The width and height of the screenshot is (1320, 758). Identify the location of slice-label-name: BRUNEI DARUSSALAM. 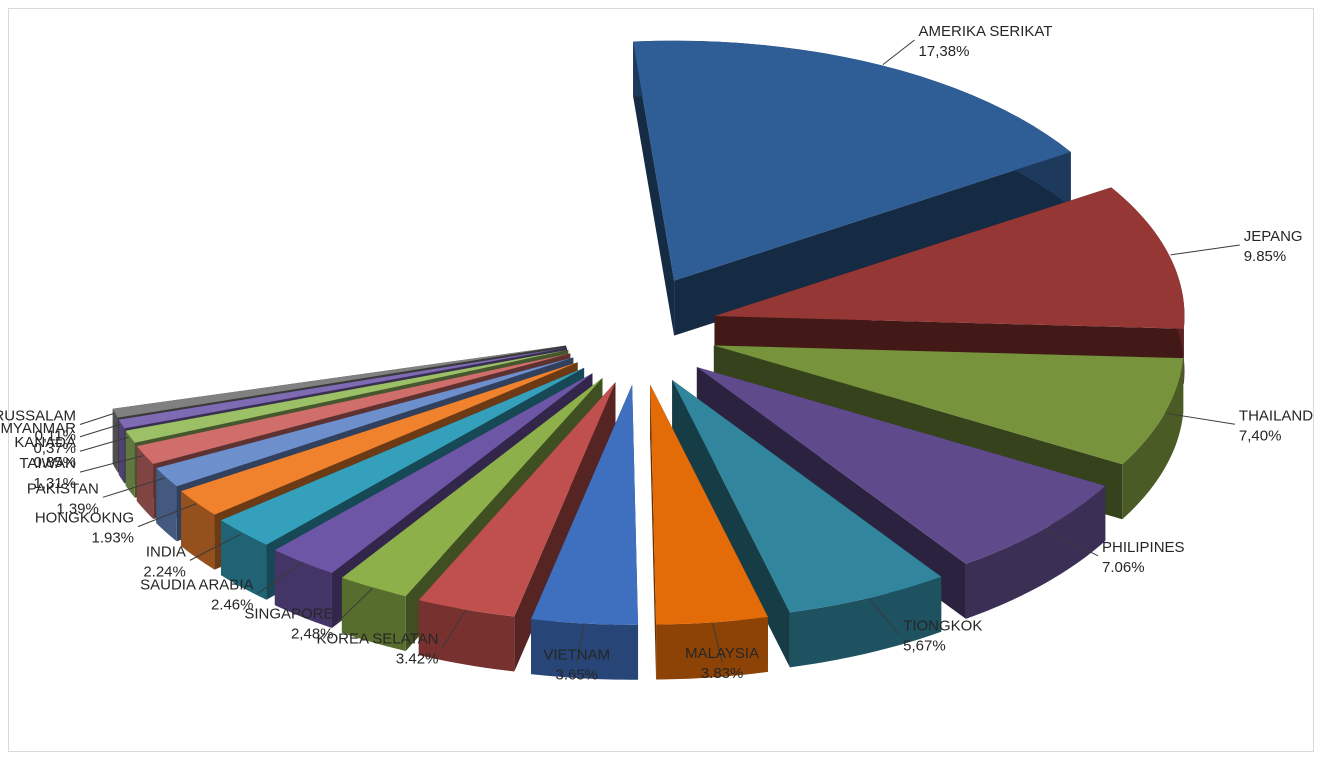
(38, 416).